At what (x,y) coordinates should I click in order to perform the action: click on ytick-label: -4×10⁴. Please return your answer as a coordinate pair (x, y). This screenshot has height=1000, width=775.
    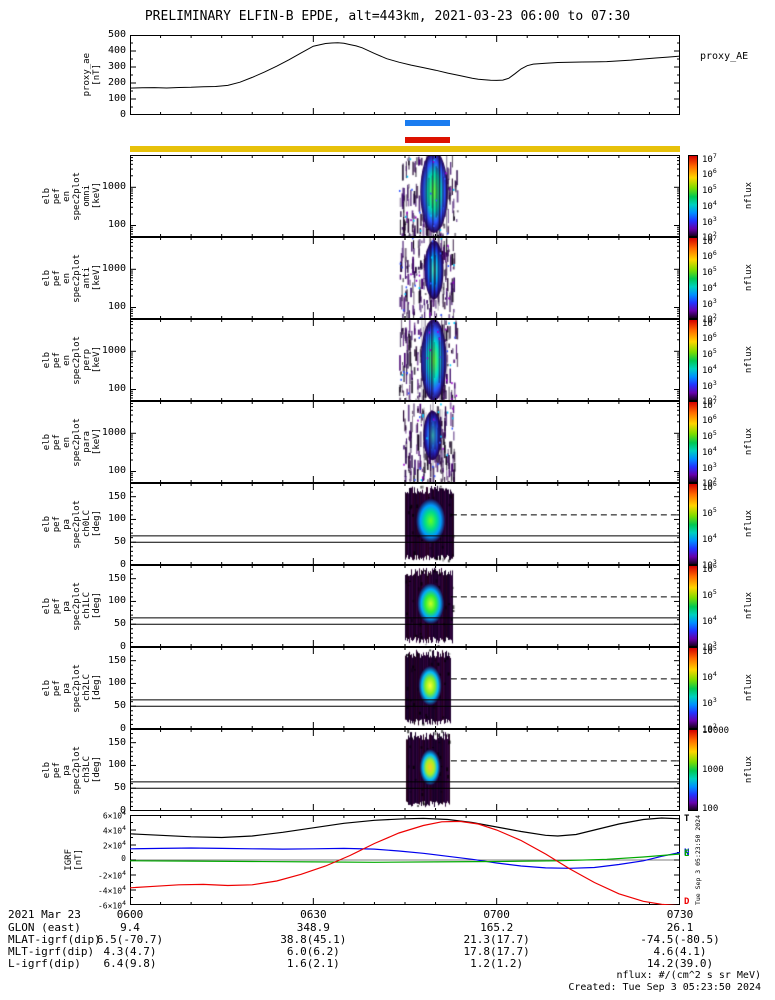
    Looking at the image, I should click on (111, 890).